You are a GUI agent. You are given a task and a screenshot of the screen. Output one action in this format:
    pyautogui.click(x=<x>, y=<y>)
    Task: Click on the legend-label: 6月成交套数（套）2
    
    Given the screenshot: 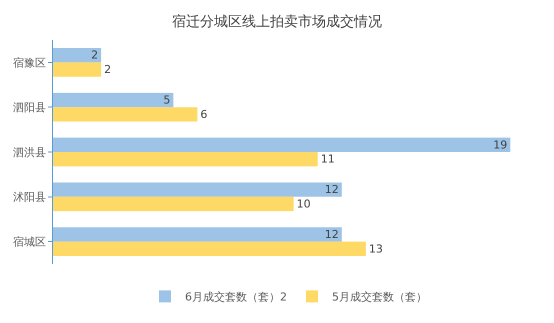 What is the action you would take?
    pyautogui.click(x=236, y=297)
    